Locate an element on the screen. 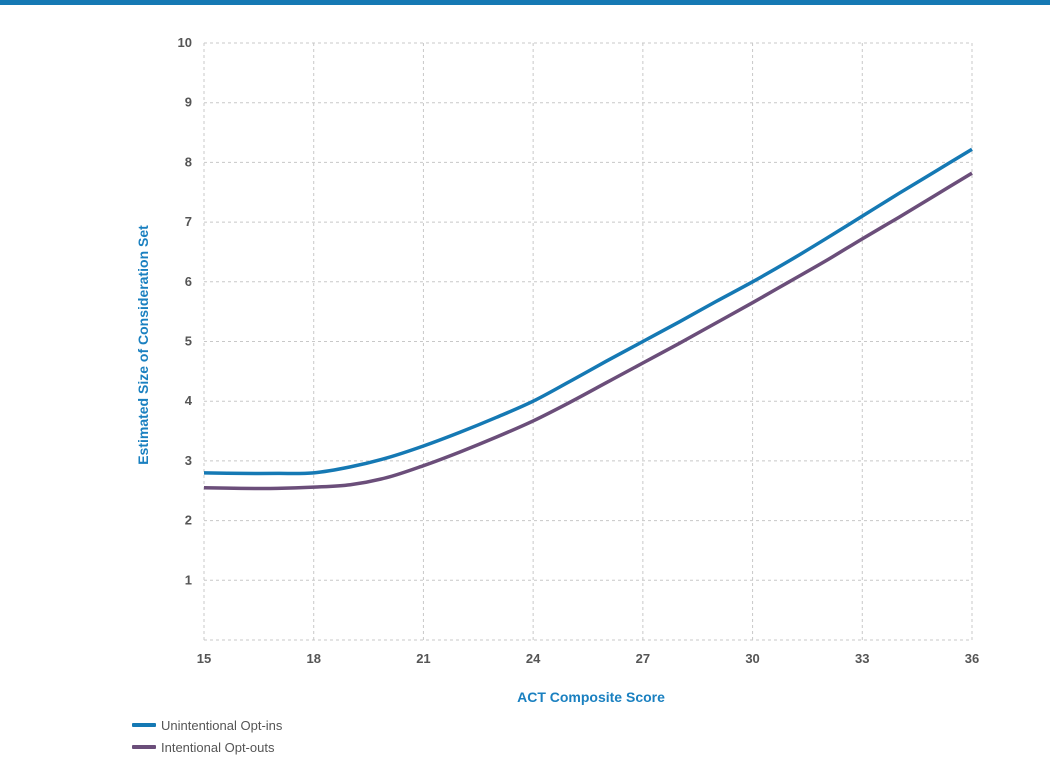 The image size is (1050, 780). y-tick-label: 6 is located at coordinates (188, 281).